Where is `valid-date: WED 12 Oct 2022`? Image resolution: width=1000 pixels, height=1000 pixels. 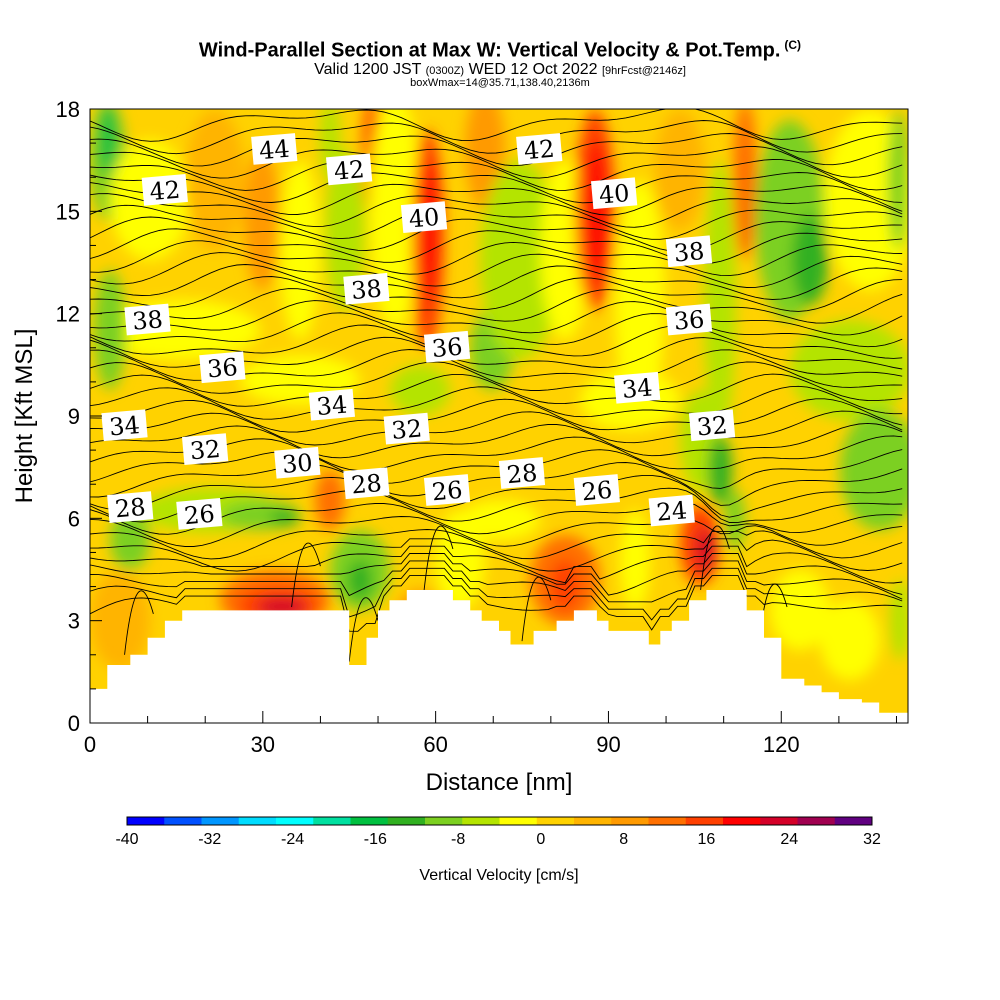
valid-date: WED 12 Oct 2022 is located at coordinates (533, 69).